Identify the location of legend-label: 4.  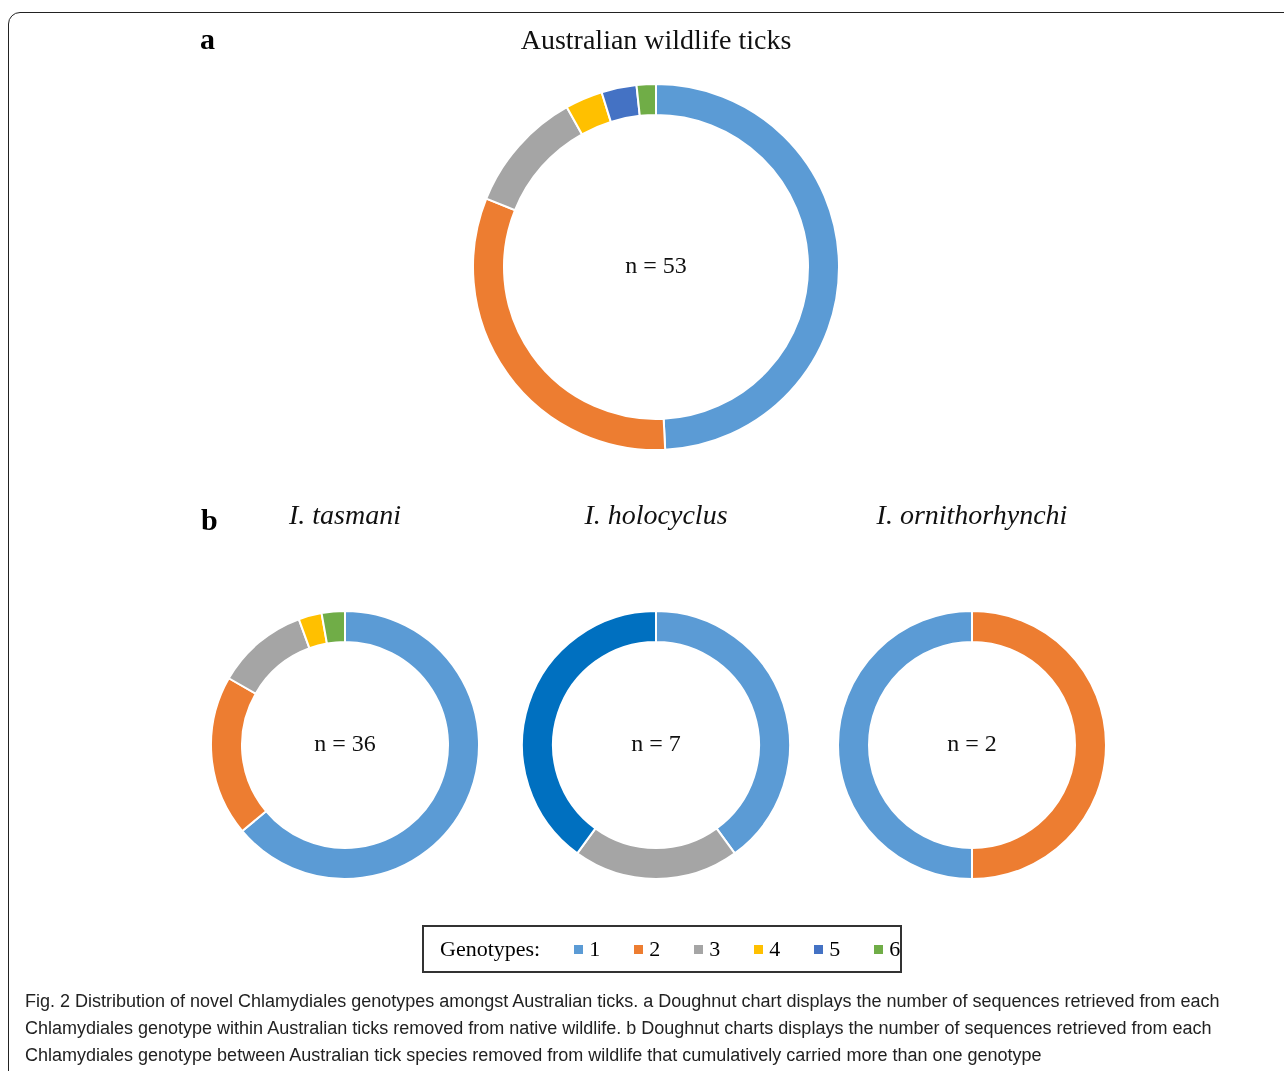
(775, 949).